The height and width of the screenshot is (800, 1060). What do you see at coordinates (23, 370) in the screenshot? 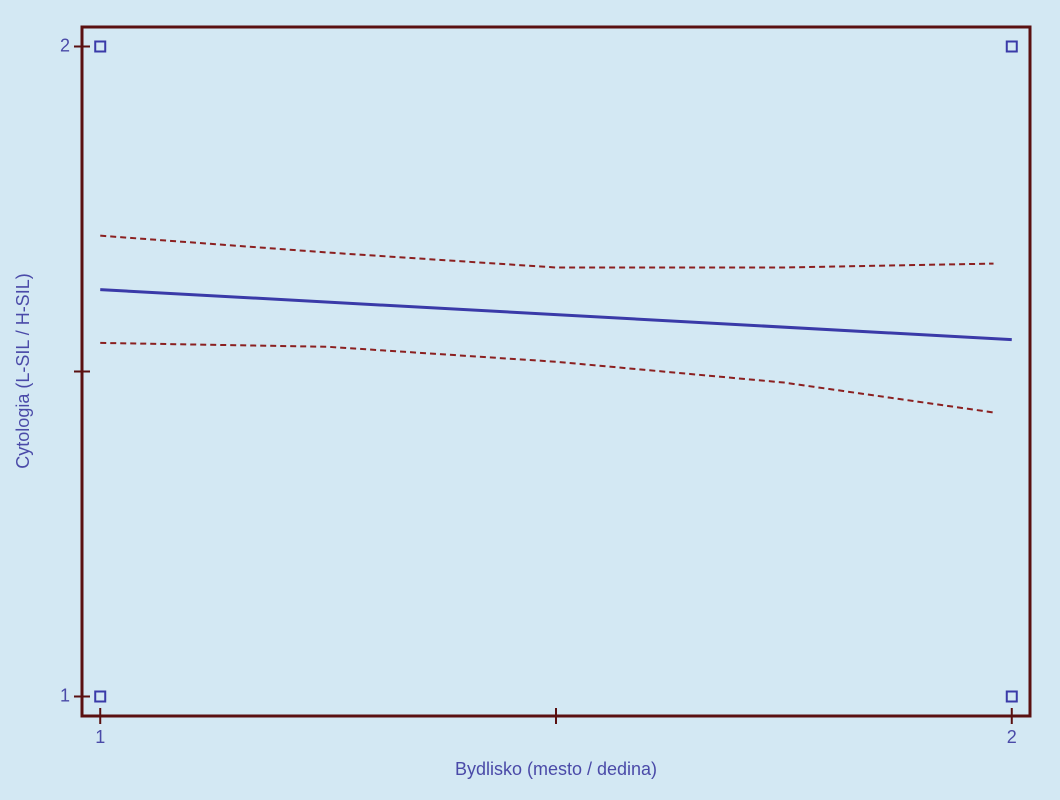
I see `y-axis-label: Cytologia (L-SIL / H-SIL)` at bounding box center [23, 370].